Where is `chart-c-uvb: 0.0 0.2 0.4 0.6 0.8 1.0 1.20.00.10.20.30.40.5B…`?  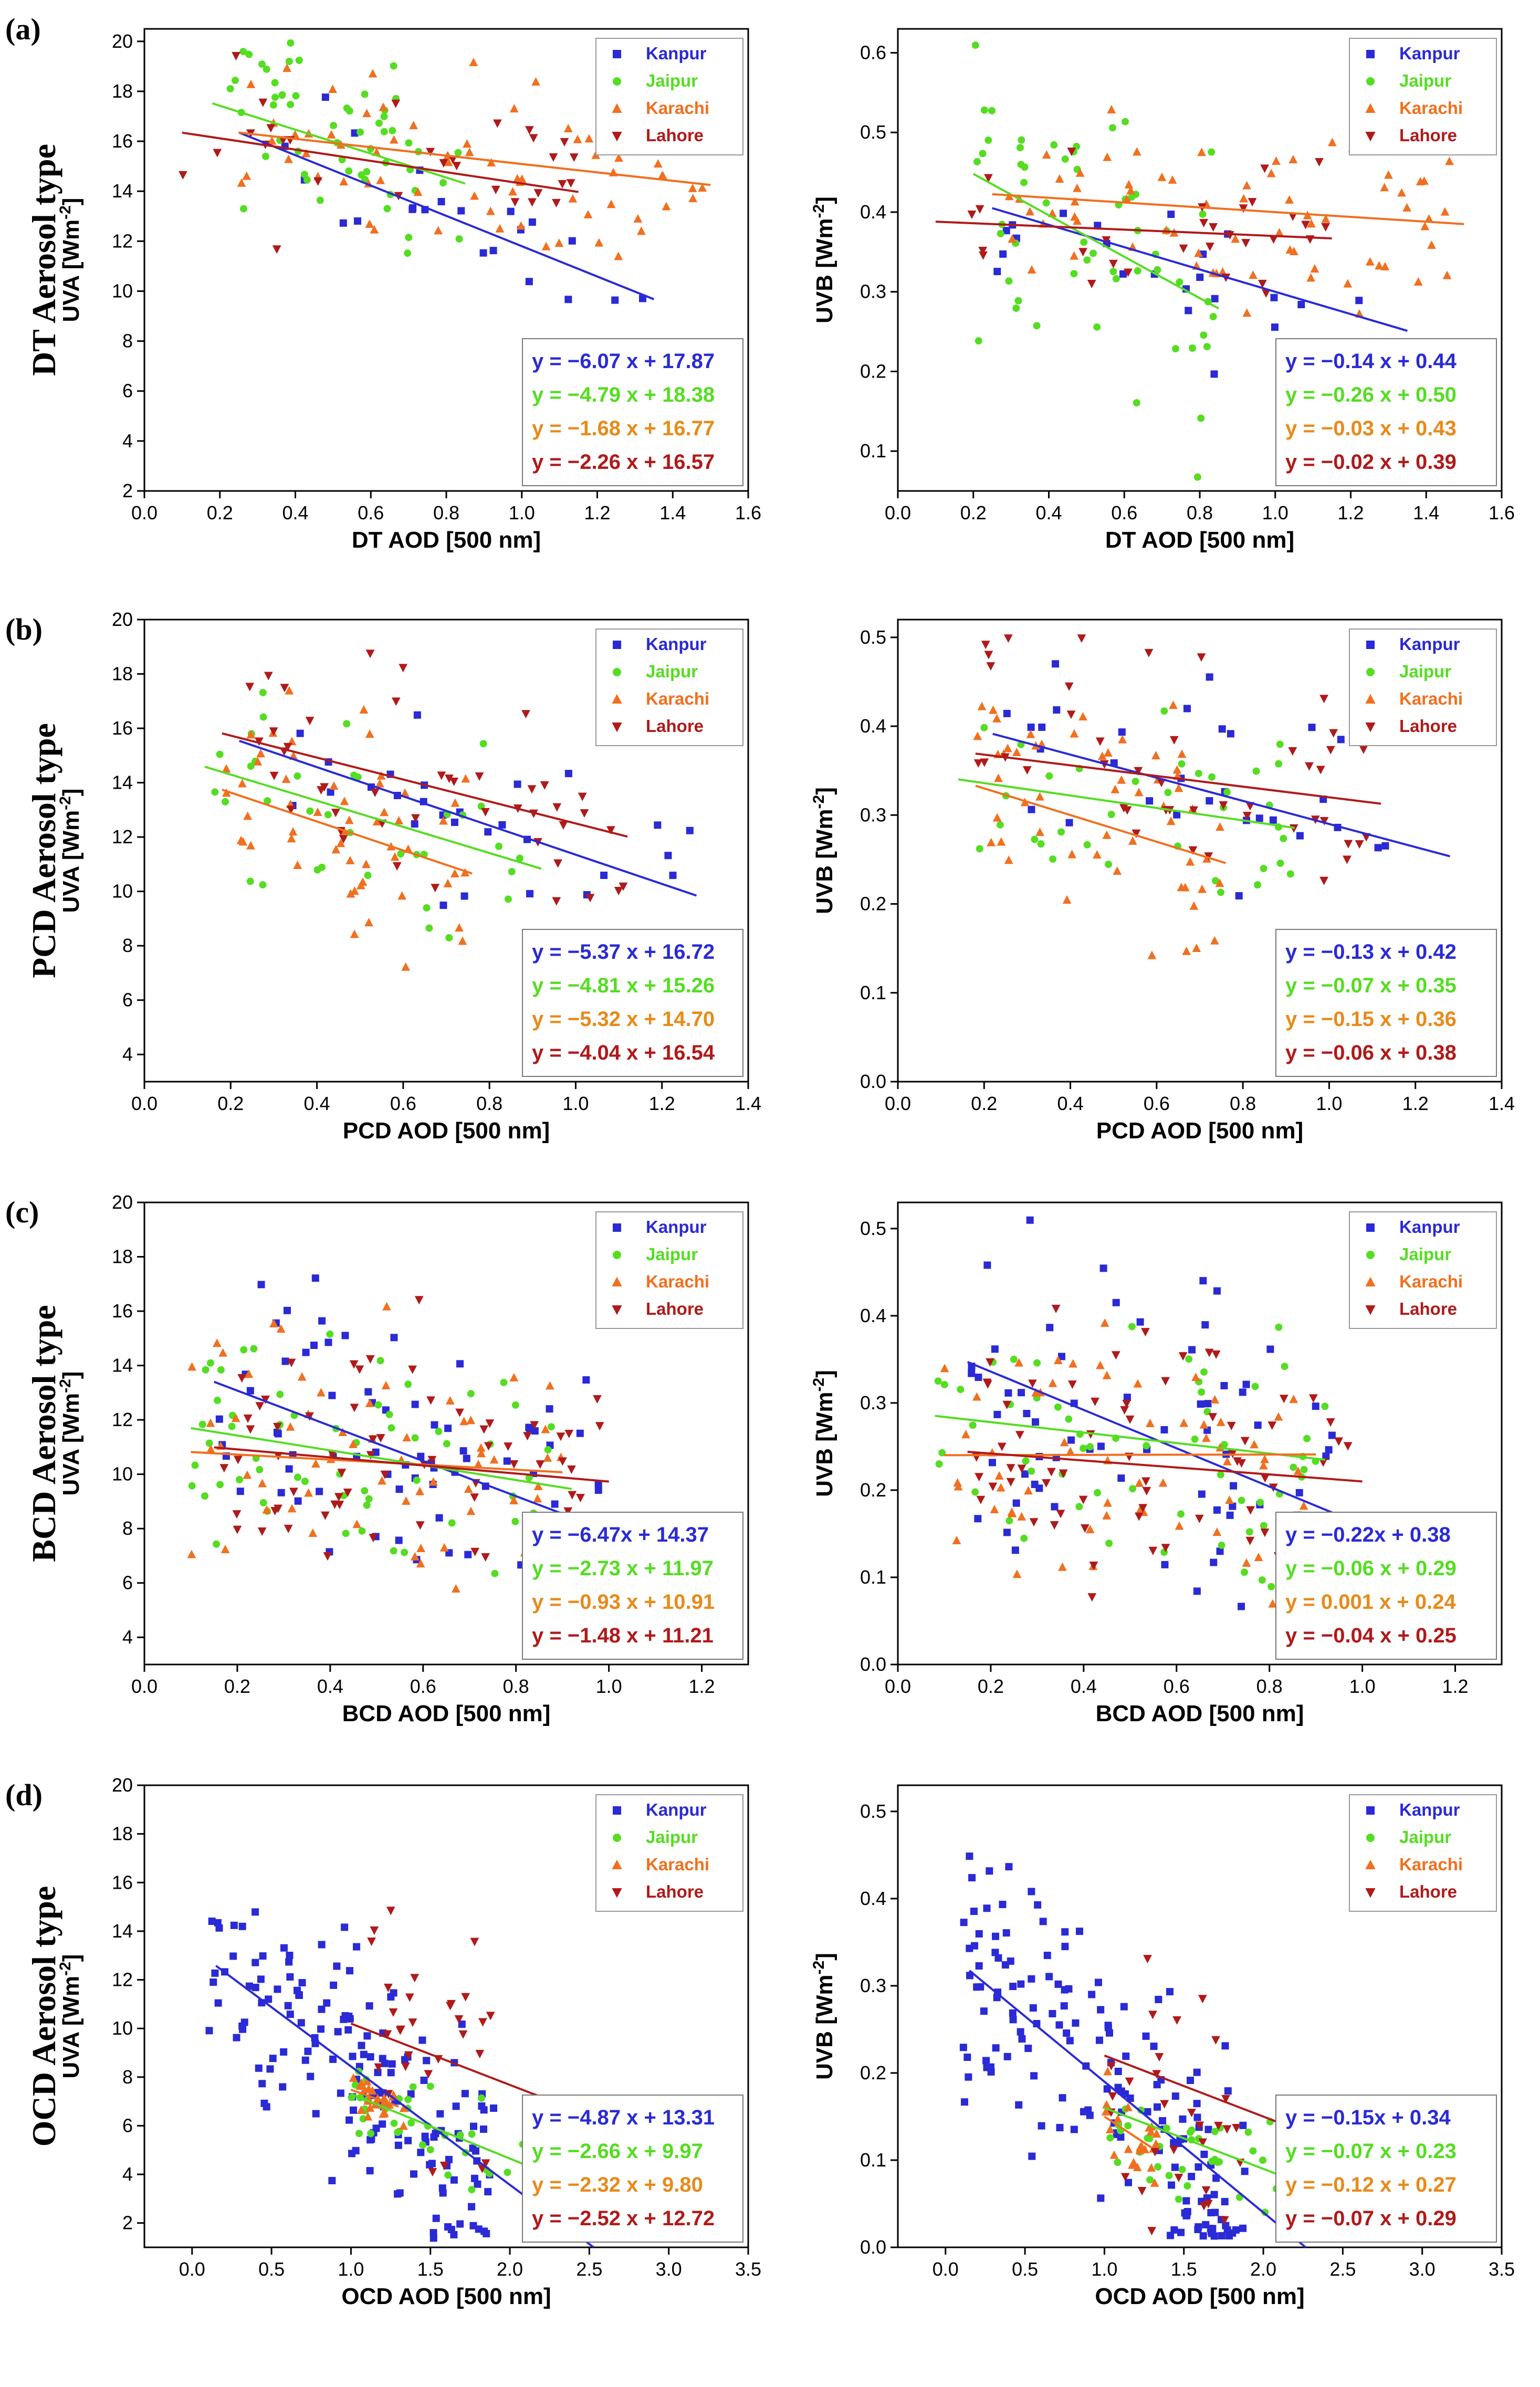 chart-c-uvb: 0.0 0.2 0.4 0.6 0.8 1.0 1.20.00.10.20.30.40.5B… is located at coordinates (1156, 1464).